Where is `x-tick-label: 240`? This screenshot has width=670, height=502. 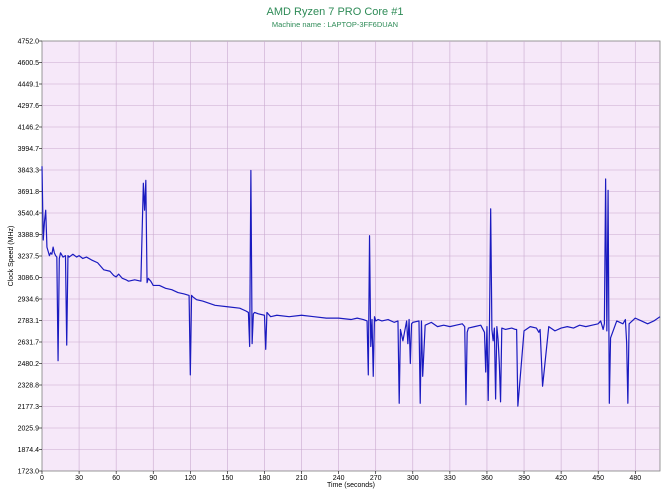 x-tick-label: 240 is located at coordinates (339, 478).